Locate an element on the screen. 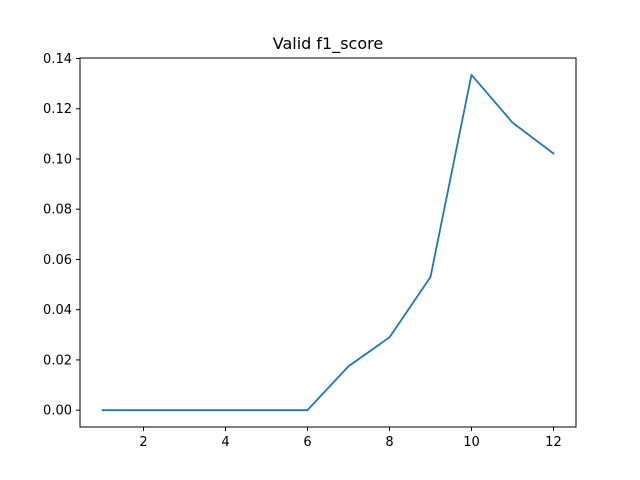 The image size is (640, 480). x-tick-label: 2 is located at coordinates (143, 442).